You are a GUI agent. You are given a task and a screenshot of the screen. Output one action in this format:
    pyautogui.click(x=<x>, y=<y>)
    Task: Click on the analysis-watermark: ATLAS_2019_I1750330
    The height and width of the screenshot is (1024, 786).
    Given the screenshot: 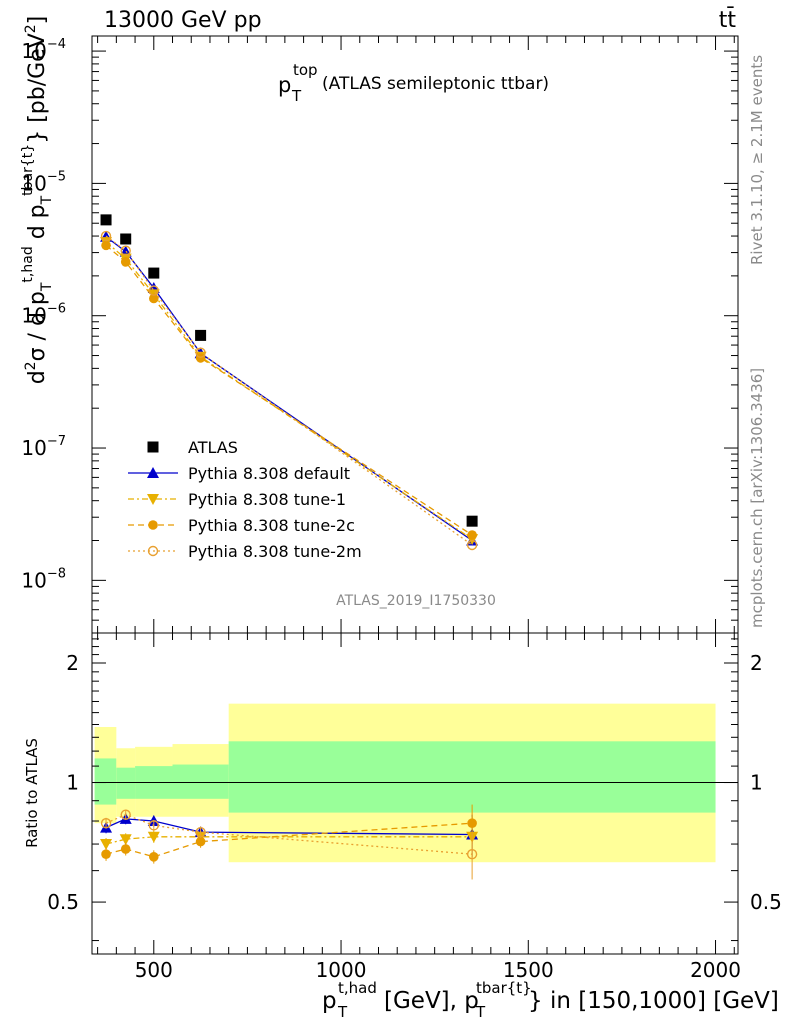 What is the action you would take?
    pyautogui.click(x=416, y=601)
    